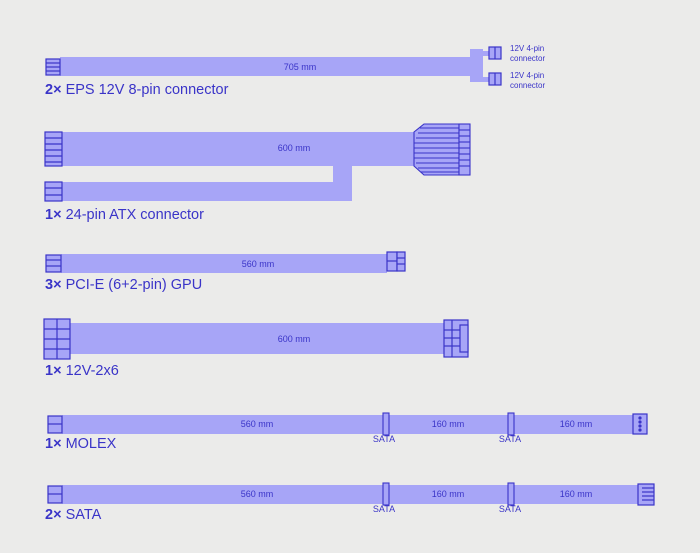  What do you see at coordinates (640, 424) in the screenshot?
I see `molex-connector` at bounding box center [640, 424].